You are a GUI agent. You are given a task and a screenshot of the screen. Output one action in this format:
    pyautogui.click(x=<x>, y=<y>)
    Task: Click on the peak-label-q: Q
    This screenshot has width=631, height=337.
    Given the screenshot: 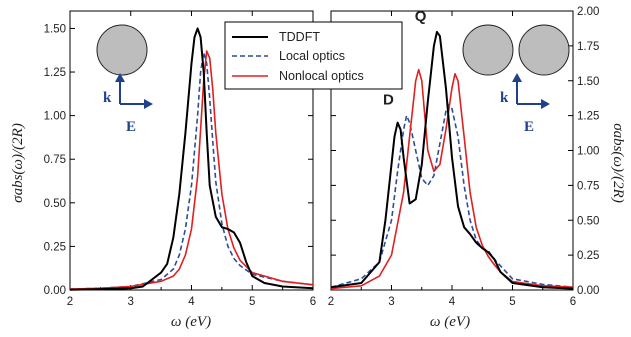 What is the action you would take?
    pyautogui.click(x=421, y=16)
    